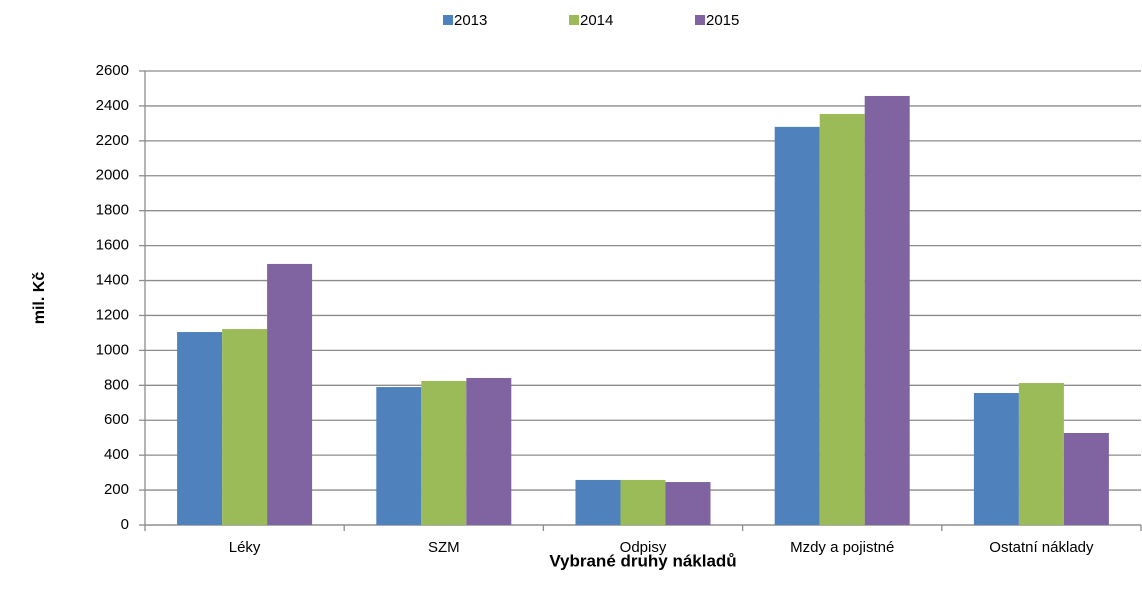 This screenshot has width=1142, height=601. Describe the element at coordinates (444, 547) in the screenshot. I see `x-tick-label: SZM` at that location.